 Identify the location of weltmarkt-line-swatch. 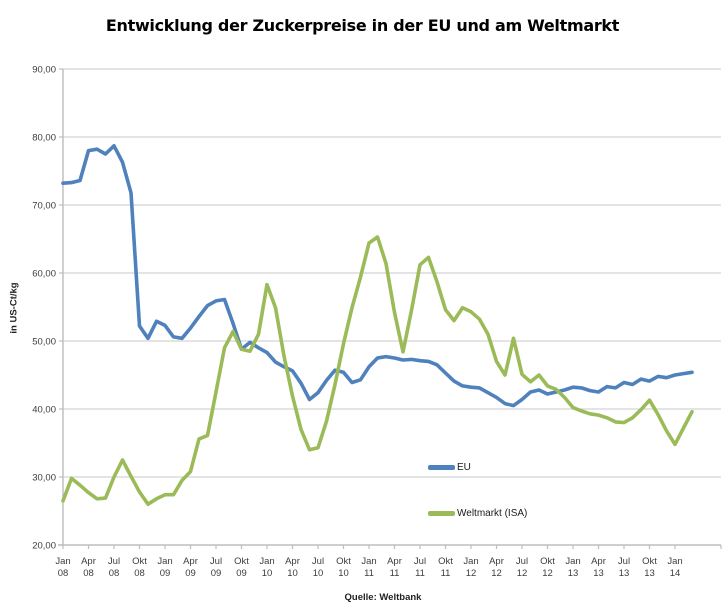
(441, 513).